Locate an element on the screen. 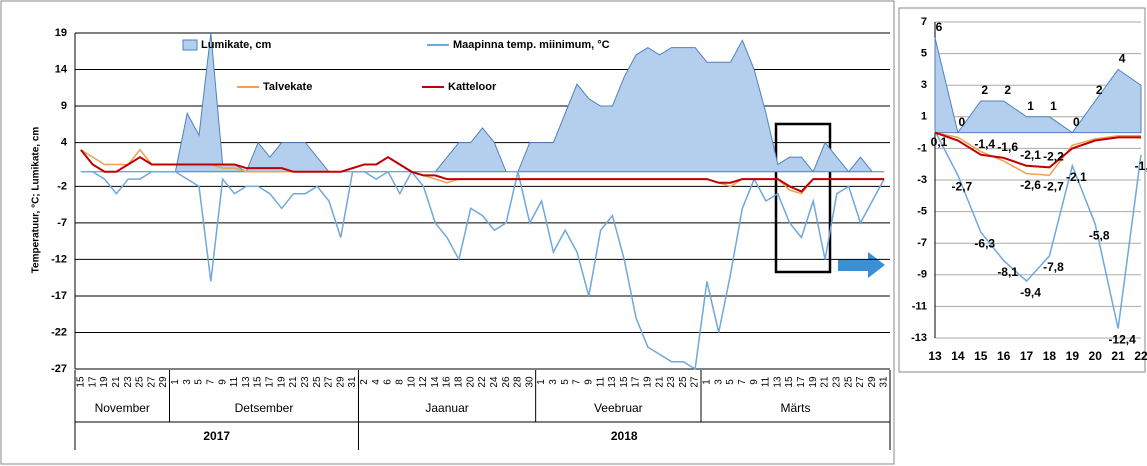 The width and height of the screenshot is (1147, 466). legend-label: Katteloor is located at coordinates (472, 87).